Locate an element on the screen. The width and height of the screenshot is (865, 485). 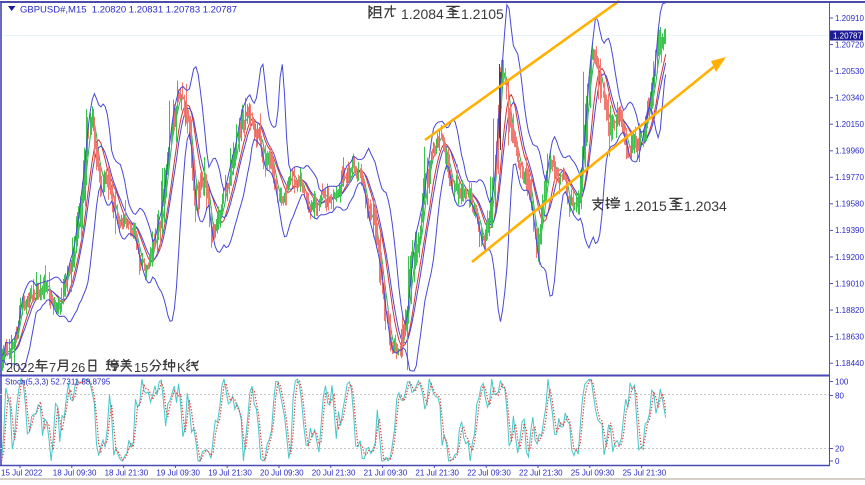
svg-text: 18 Jul 09:30 is located at coordinates (75, 473).